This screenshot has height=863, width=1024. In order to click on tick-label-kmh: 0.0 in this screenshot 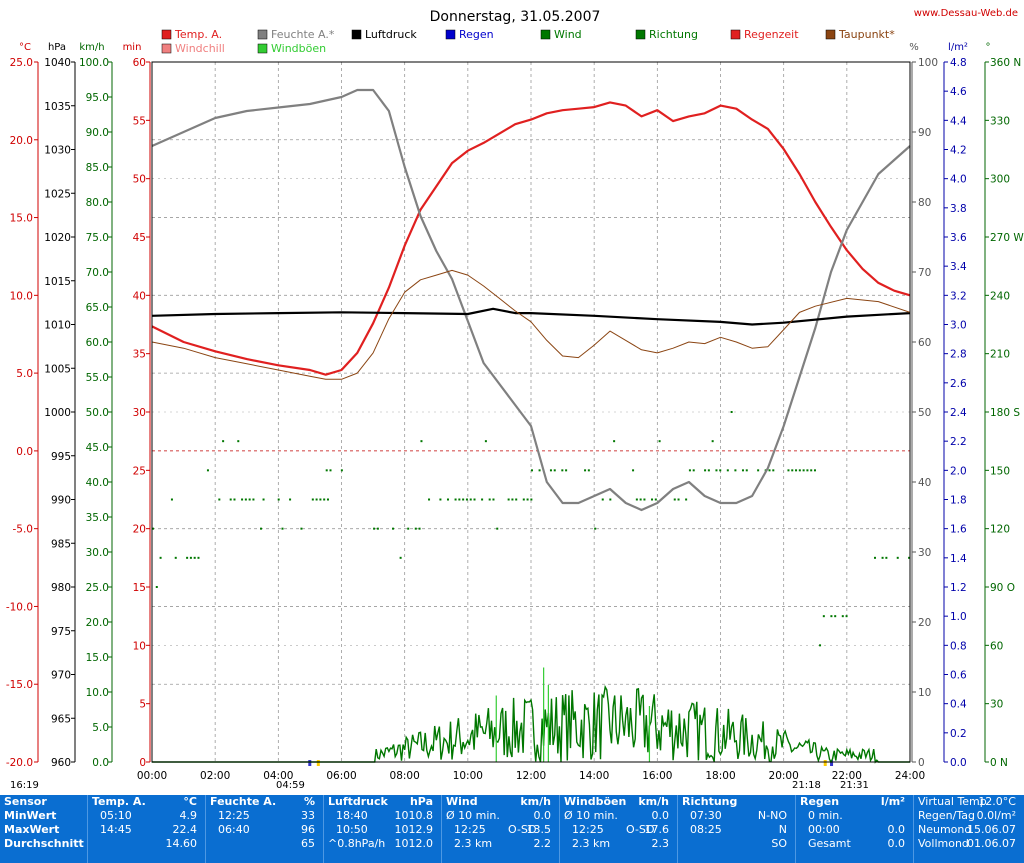, I will do `click(100, 763)`.